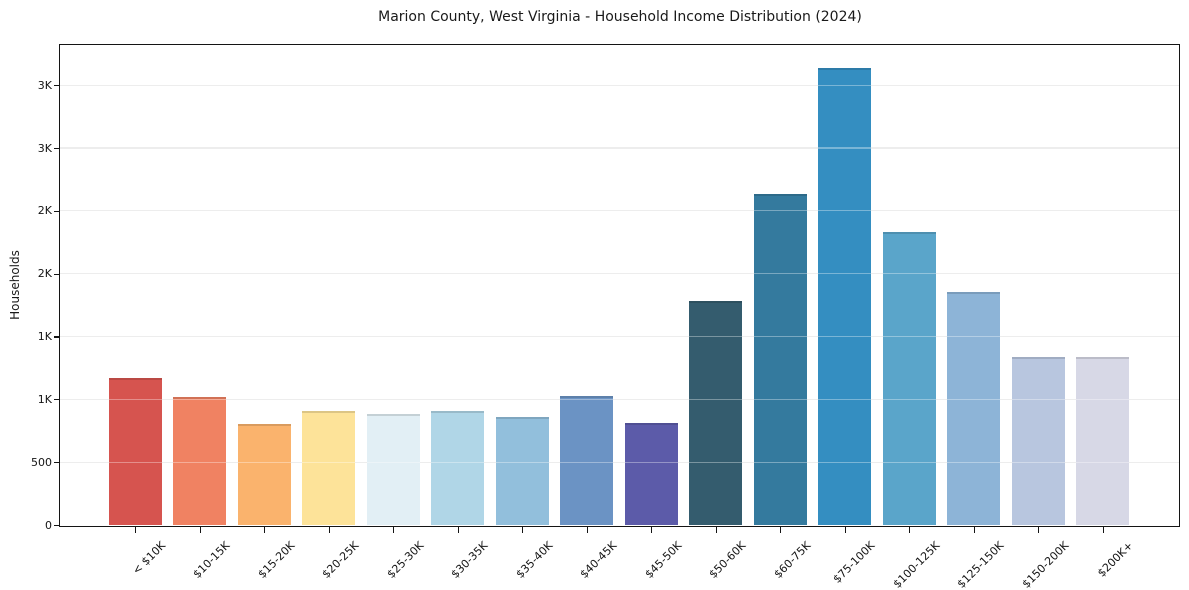 The height and width of the screenshot is (590, 1189). I want to click on bar-20-25k, so click(329, 467).